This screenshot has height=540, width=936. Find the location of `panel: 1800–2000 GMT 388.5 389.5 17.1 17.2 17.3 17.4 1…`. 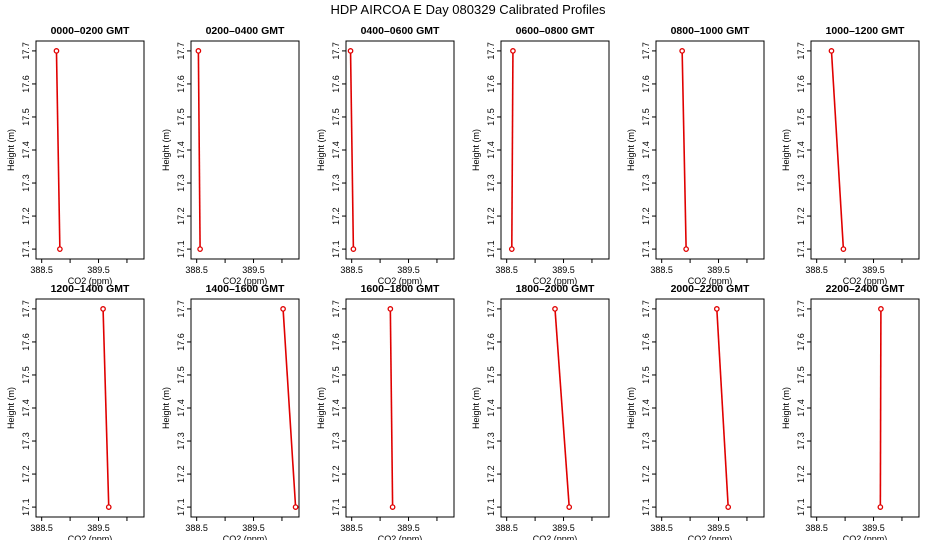

panel: 1800–2000 GMT 388.5 389.5 17.1 17.2 17.3 17.4 1… is located at coordinates (540, 411).